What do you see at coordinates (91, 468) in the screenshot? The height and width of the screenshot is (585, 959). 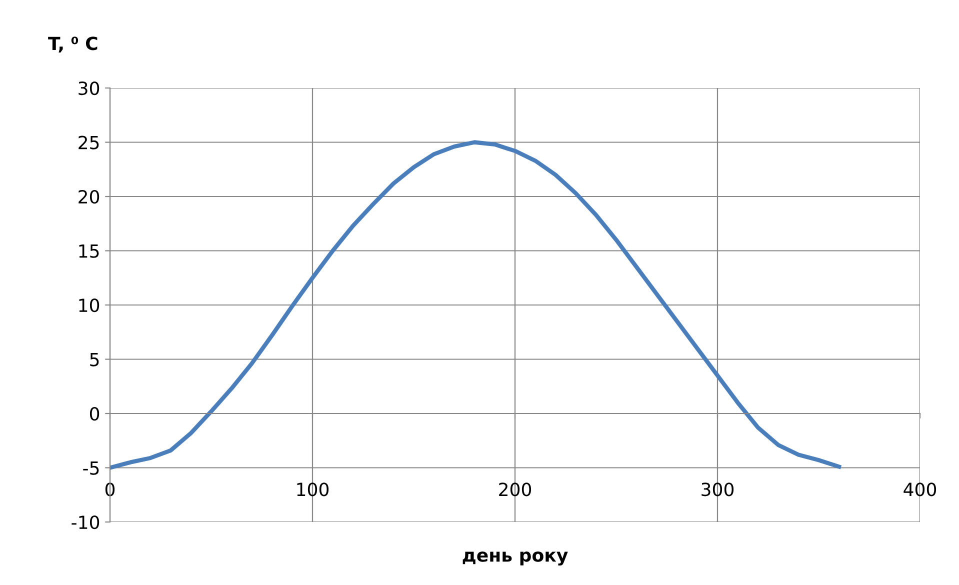 I see `y-tick-label: -5` at bounding box center [91, 468].